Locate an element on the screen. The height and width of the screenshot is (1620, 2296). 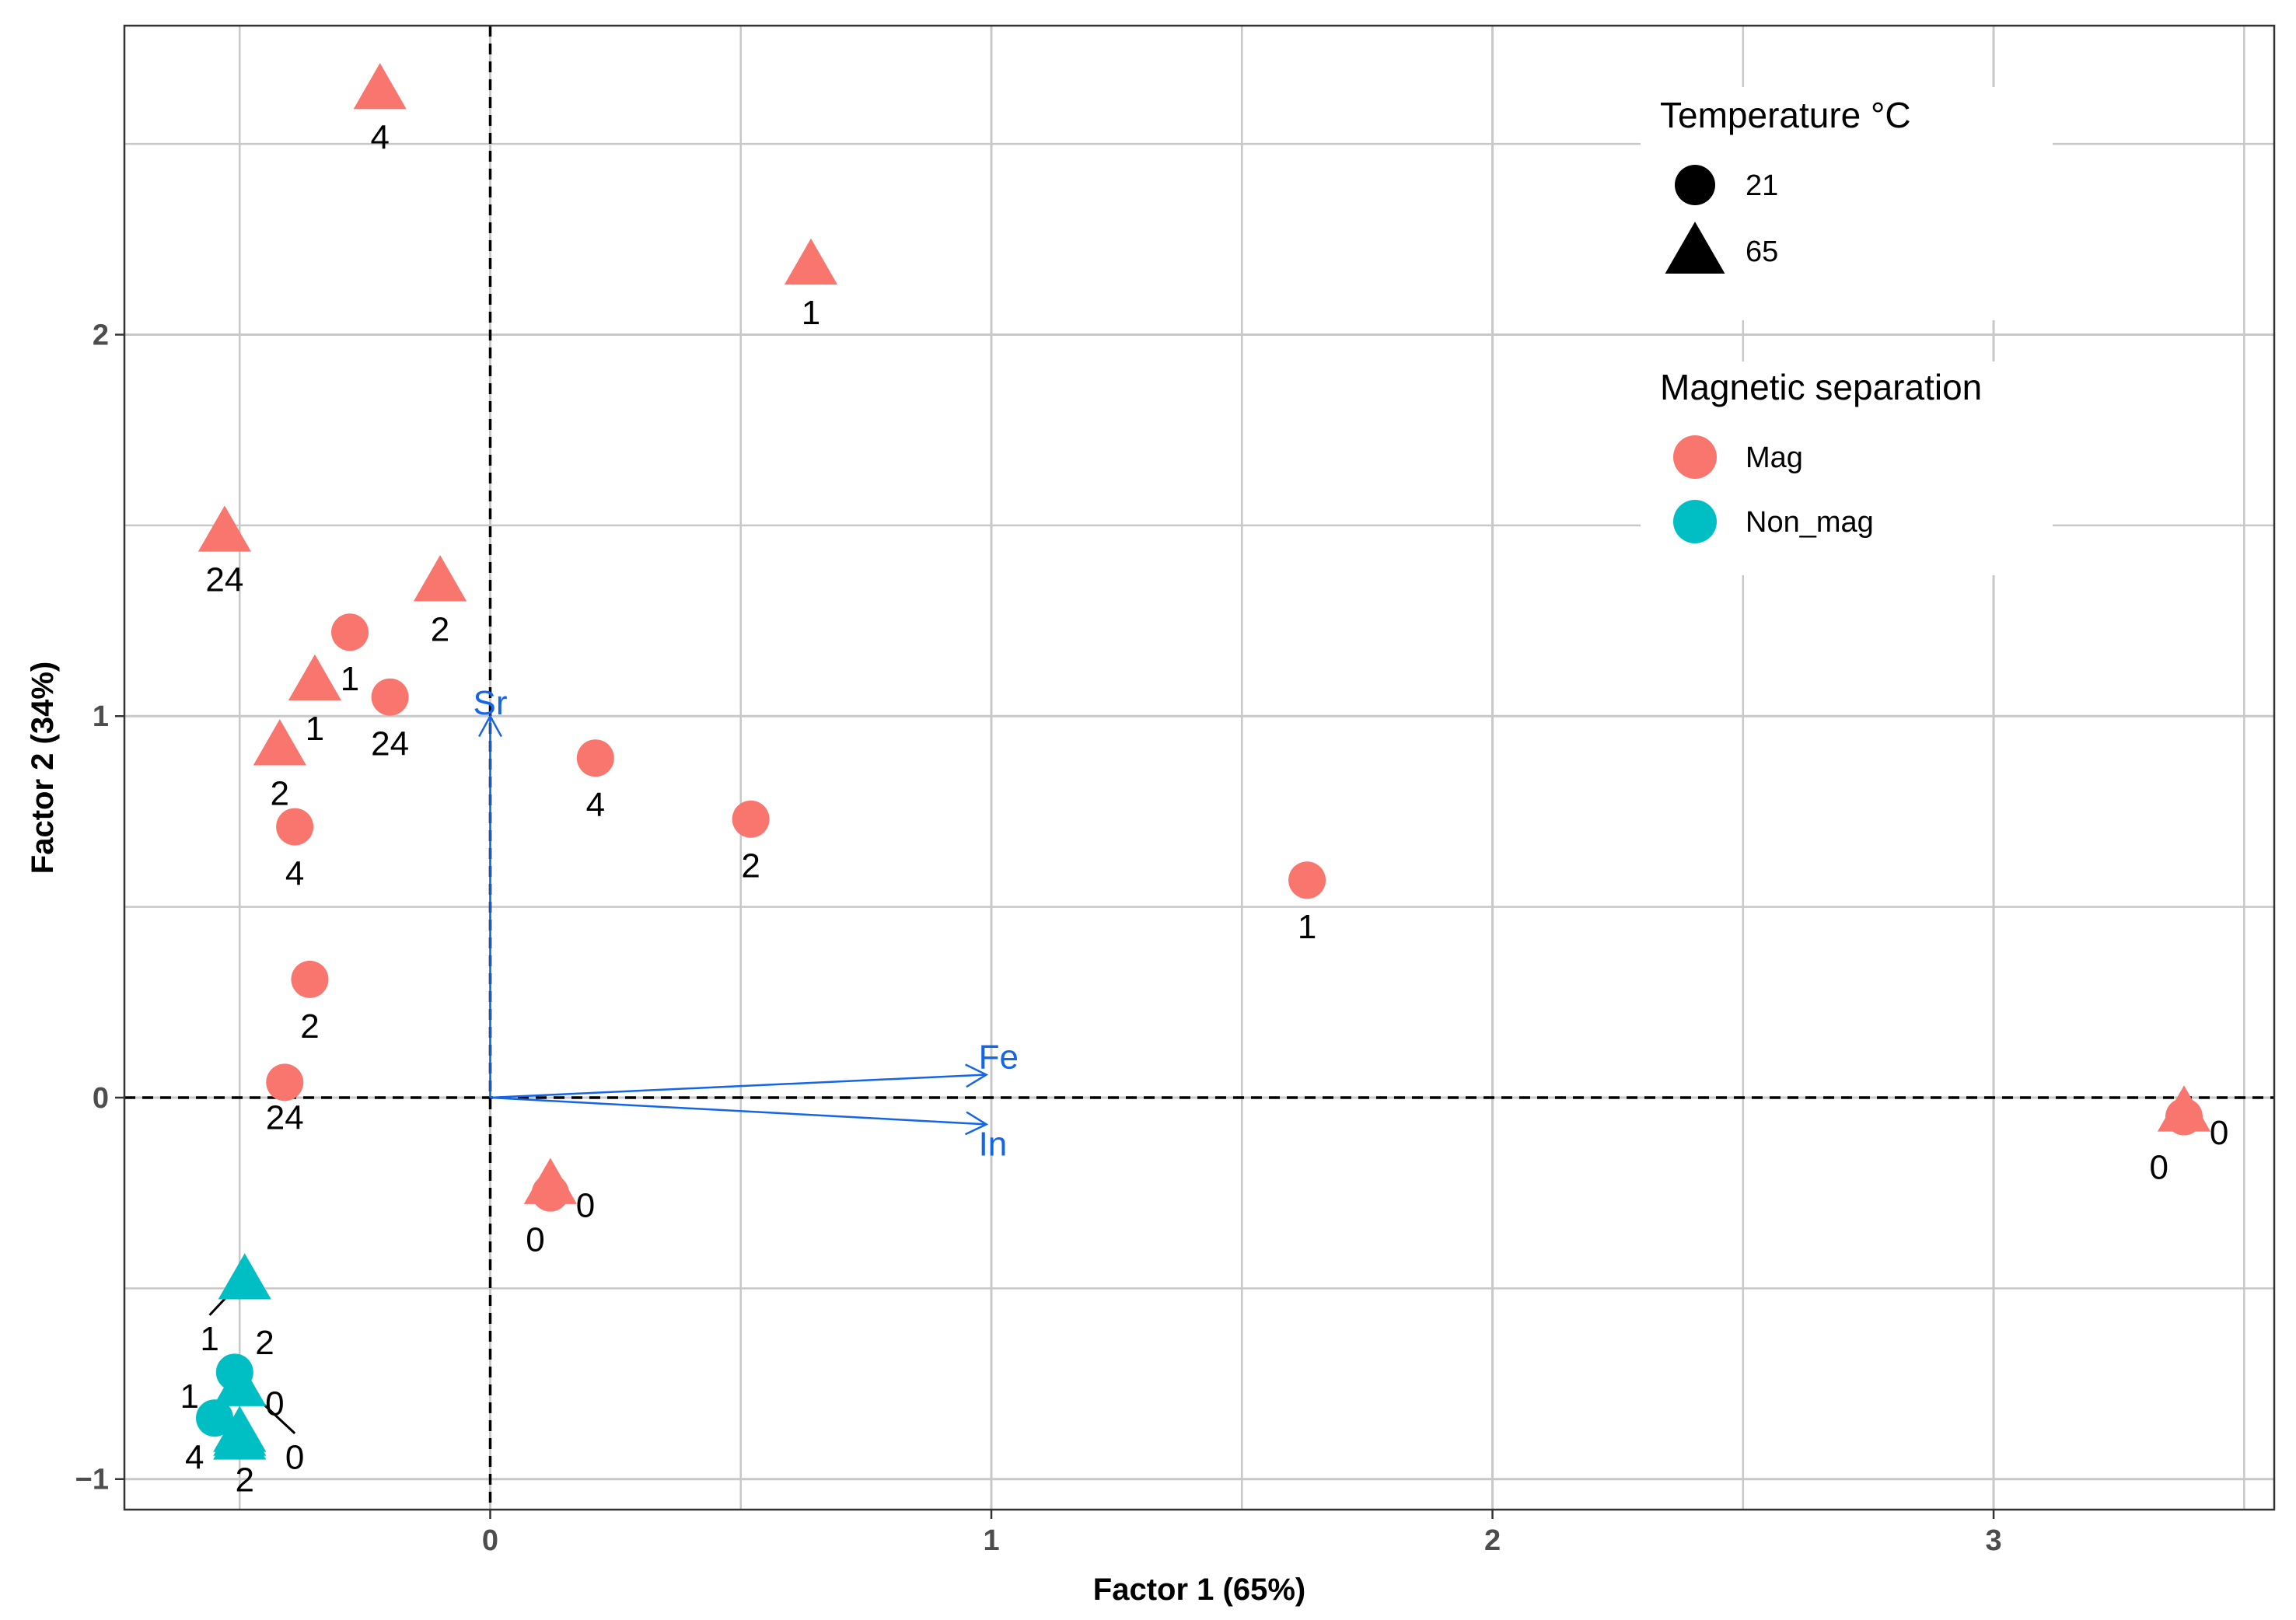
vector-label-fe: Fe is located at coordinates (999, 1058).